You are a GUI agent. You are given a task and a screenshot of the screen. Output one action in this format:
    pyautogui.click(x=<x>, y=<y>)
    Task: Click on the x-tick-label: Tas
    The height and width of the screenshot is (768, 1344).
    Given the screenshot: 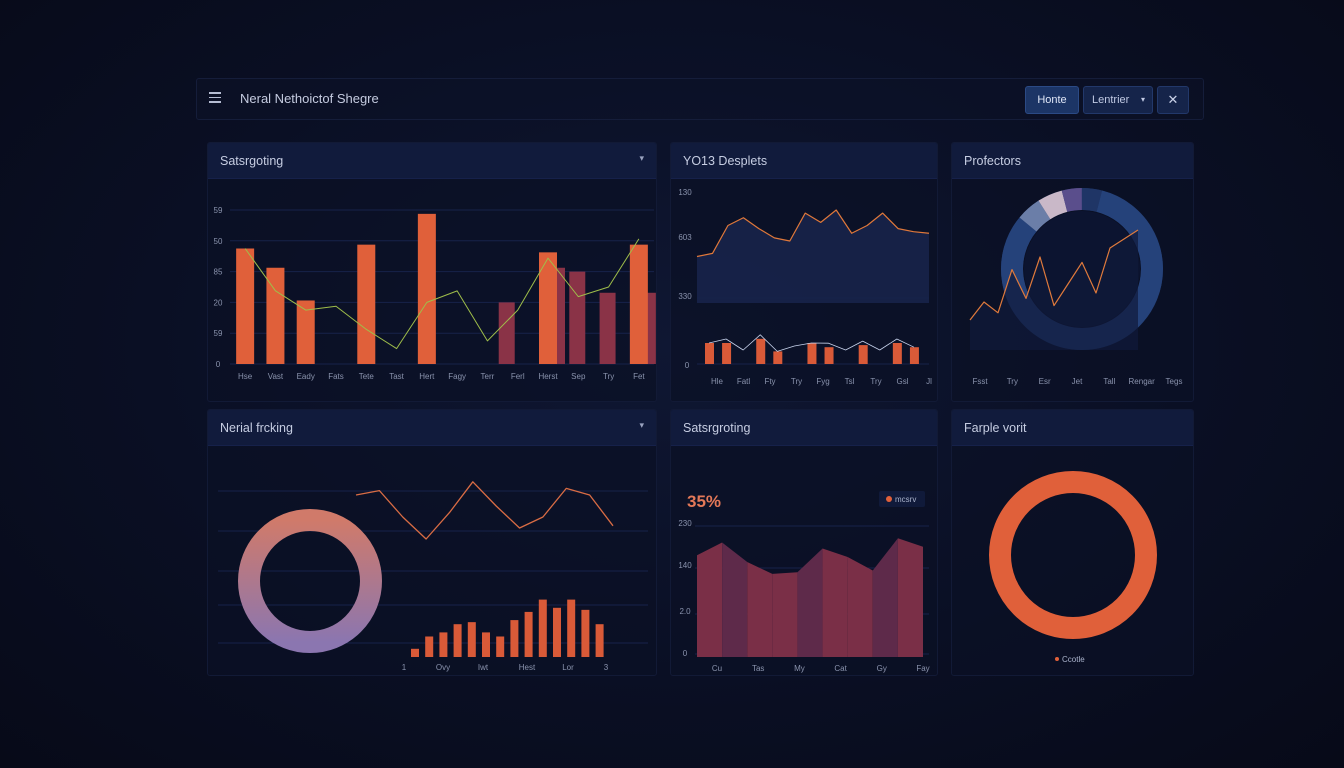 What is the action you would take?
    pyautogui.click(x=758, y=668)
    